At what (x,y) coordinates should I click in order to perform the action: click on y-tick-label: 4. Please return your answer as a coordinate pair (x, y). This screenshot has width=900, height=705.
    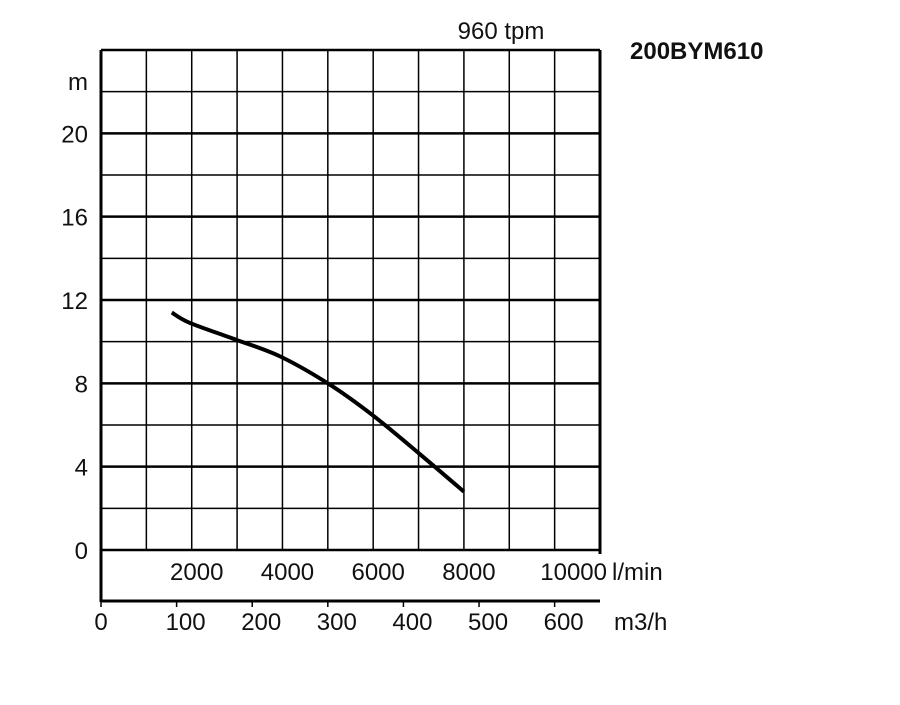
    Looking at the image, I should click on (81, 468).